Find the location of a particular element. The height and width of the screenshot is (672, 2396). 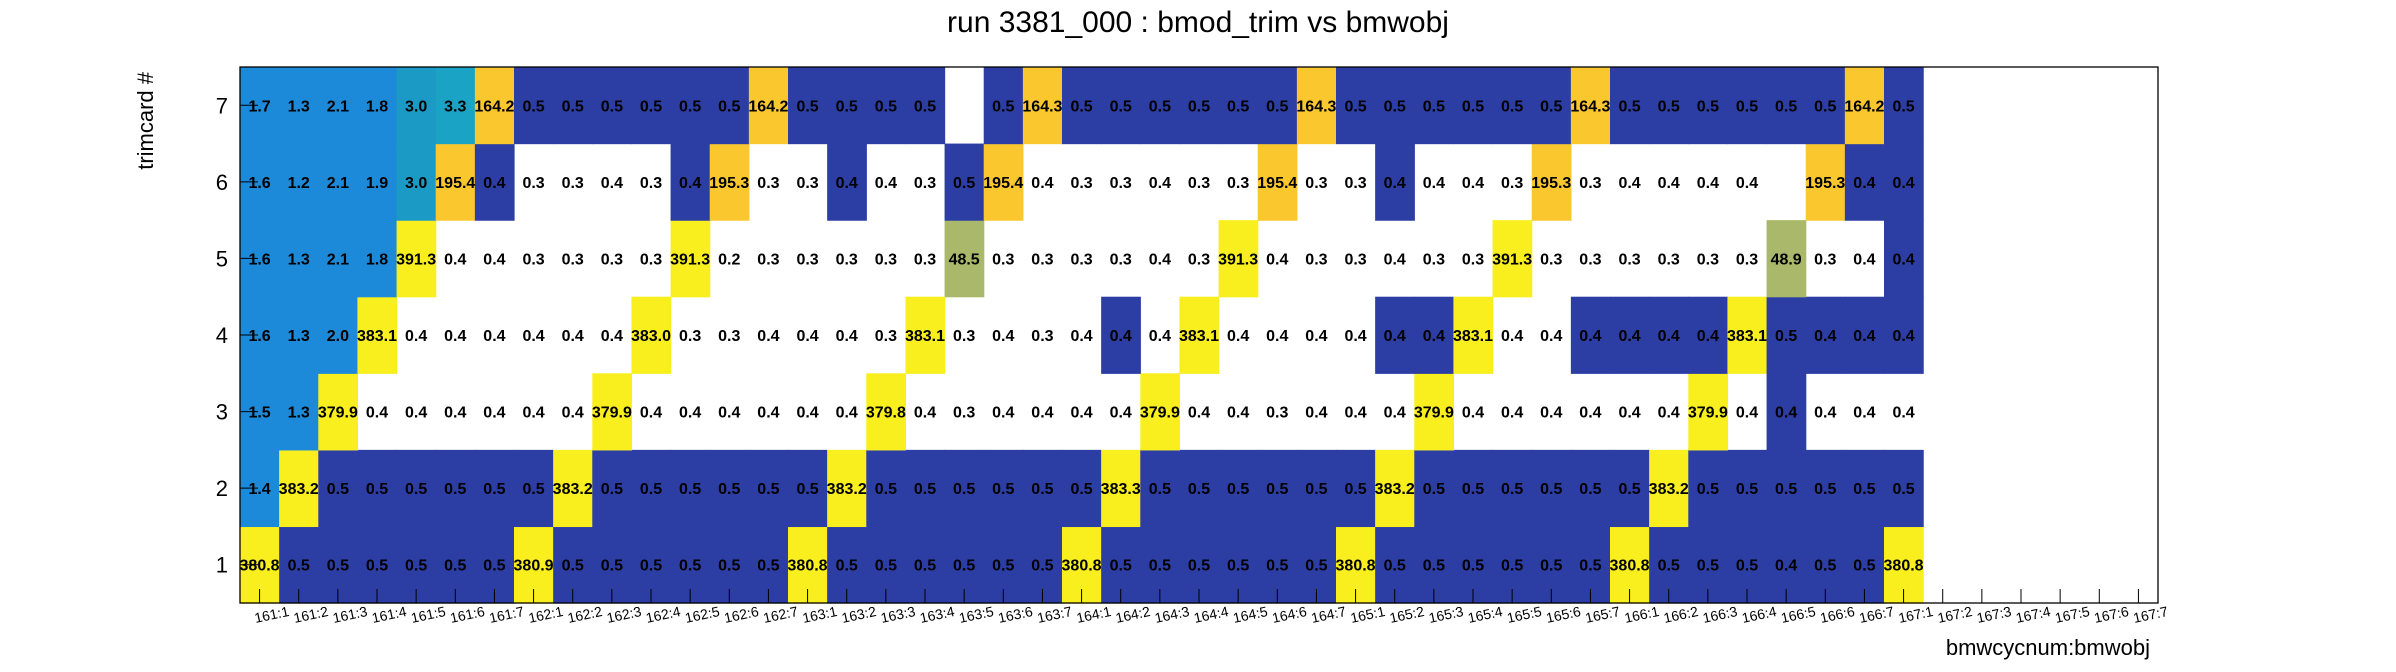

heatmap-cell-label: 48.5 is located at coordinates (964, 259).